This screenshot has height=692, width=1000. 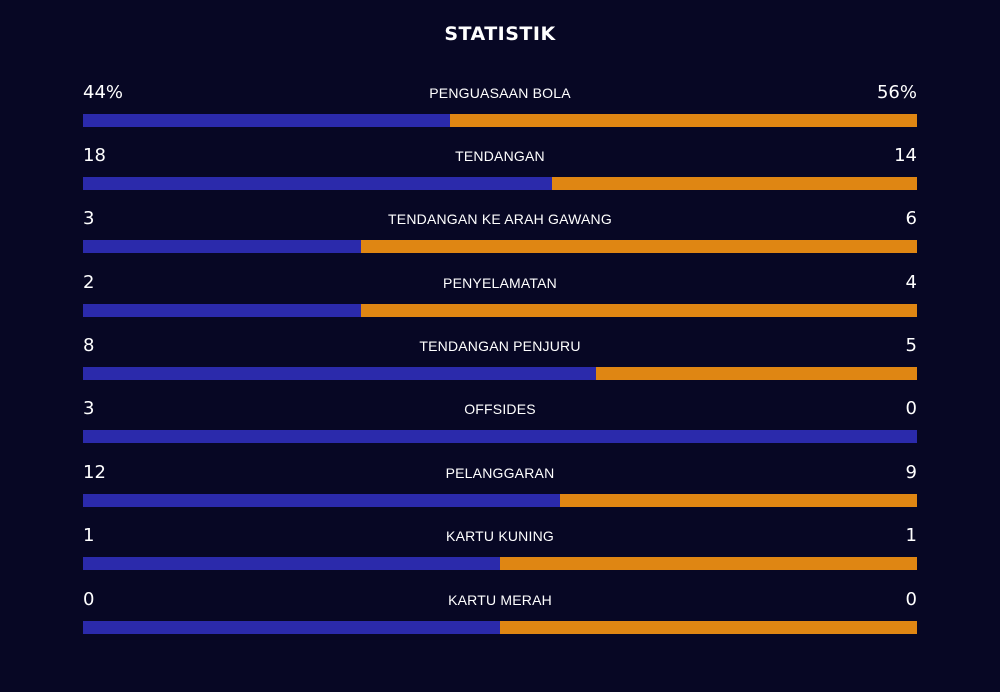 I want to click on stat-label: OFFSIDES, so click(x=500, y=409).